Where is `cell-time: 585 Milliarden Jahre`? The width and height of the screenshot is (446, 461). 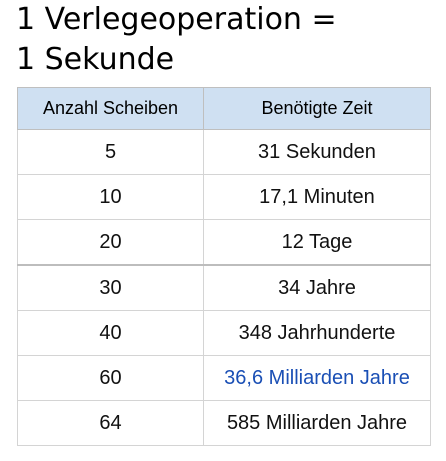 cell-time: 585 Milliarden Jahre is located at coordinates (317, 423).